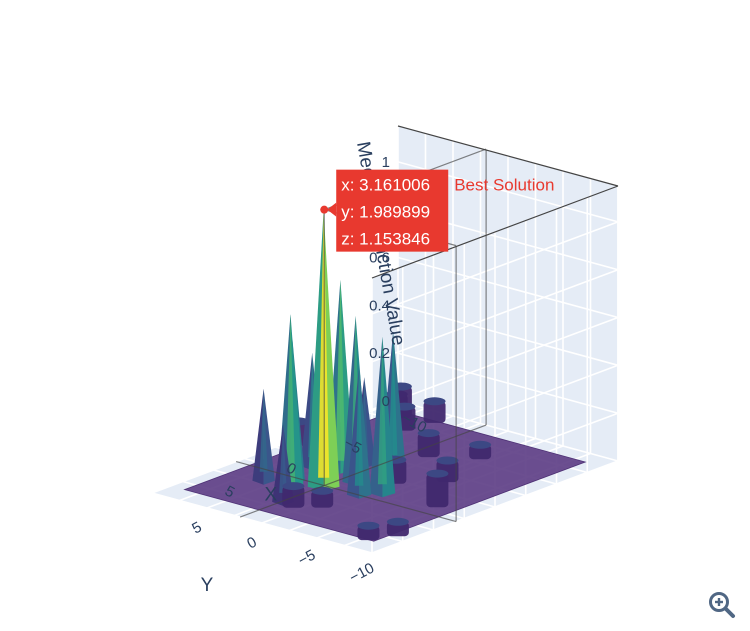 The height and width of the screenshot is (631, 750). What do you see at coordinates (362, 573) in the screenshot?
I see `y-tick-label: −10` at bounding box center [362, 573].